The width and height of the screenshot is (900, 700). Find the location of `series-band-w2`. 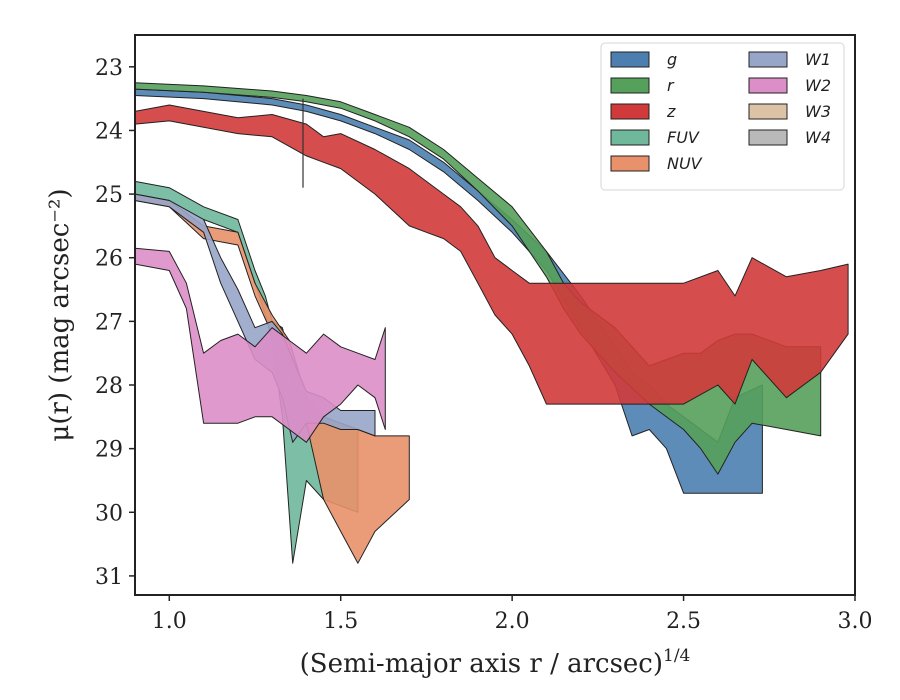

series-band-w2 is located at coordinates (260, 345).